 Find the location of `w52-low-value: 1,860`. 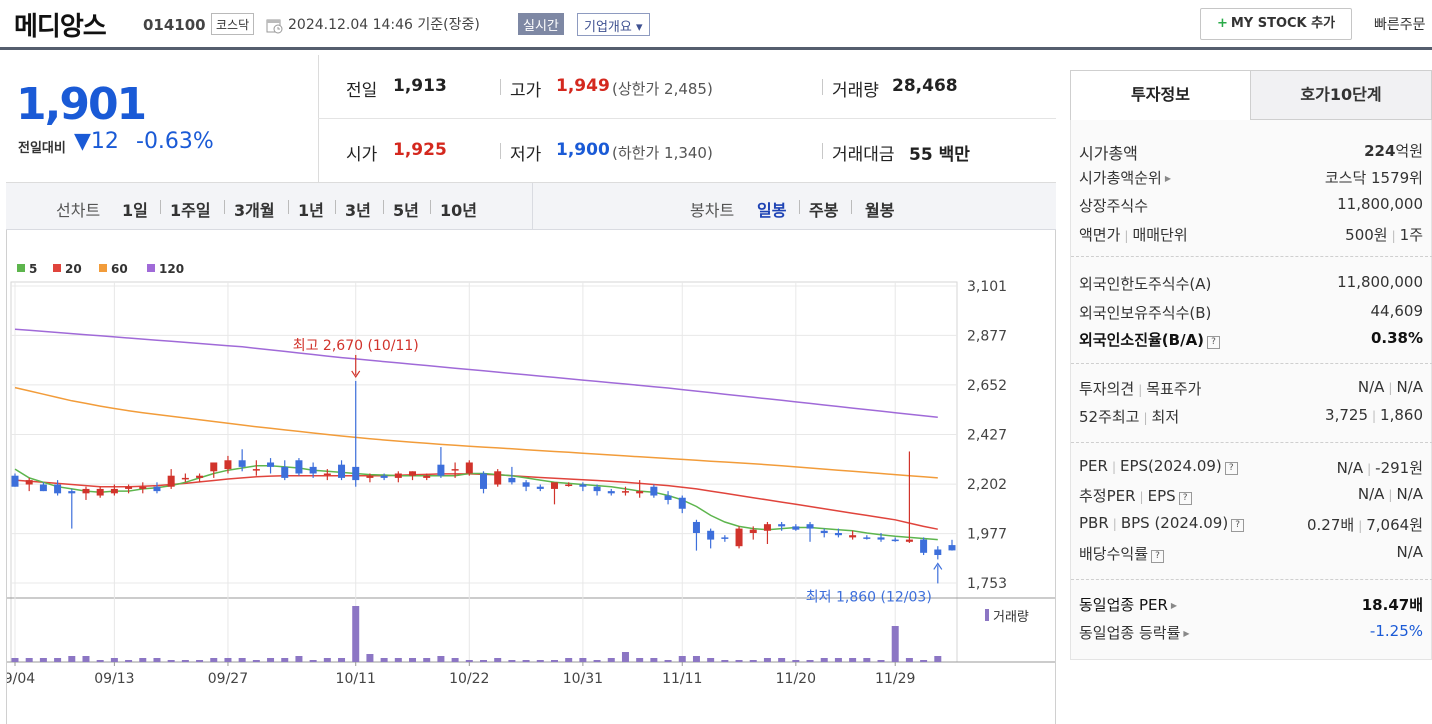

w52-low-value: 1,860 is located at coordinates (1401, 415).